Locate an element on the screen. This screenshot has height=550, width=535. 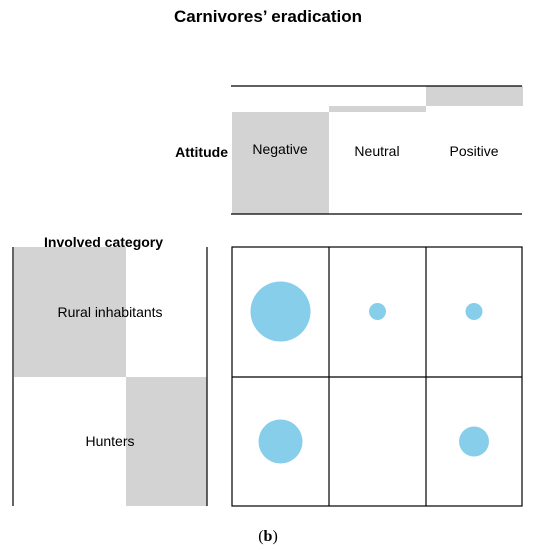
attitude-share-bar-negative is located at coordinates (280, 163).